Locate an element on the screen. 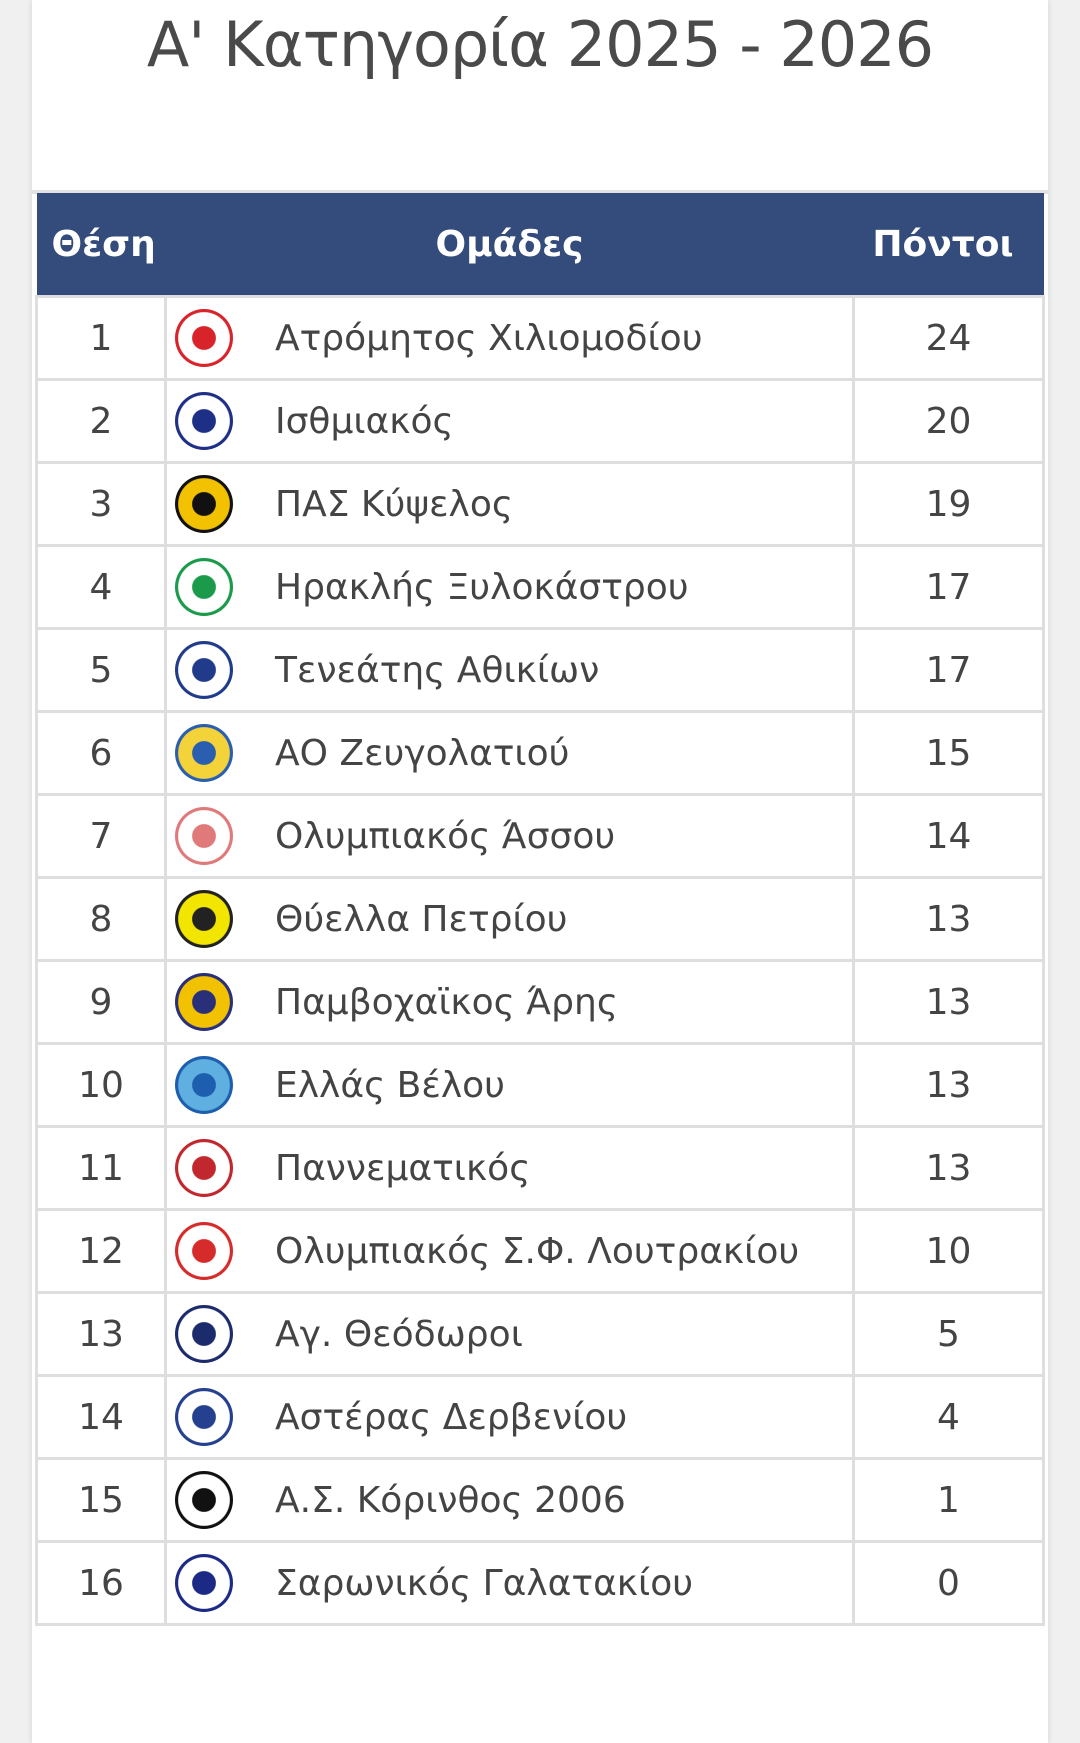 This screenshot has width=1080, height=1743. position-cell: 7 is located at coordinates (101, 836).